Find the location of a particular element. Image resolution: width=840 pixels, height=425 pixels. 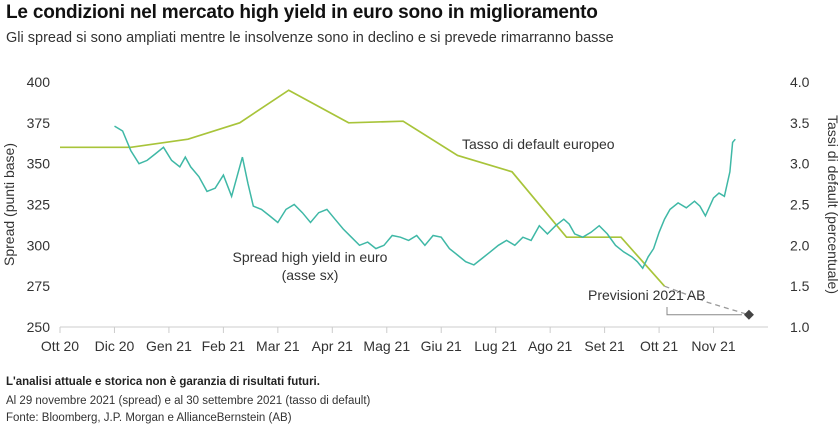

x-tick-label: Feb 21 is located at coordinates (224, 346).